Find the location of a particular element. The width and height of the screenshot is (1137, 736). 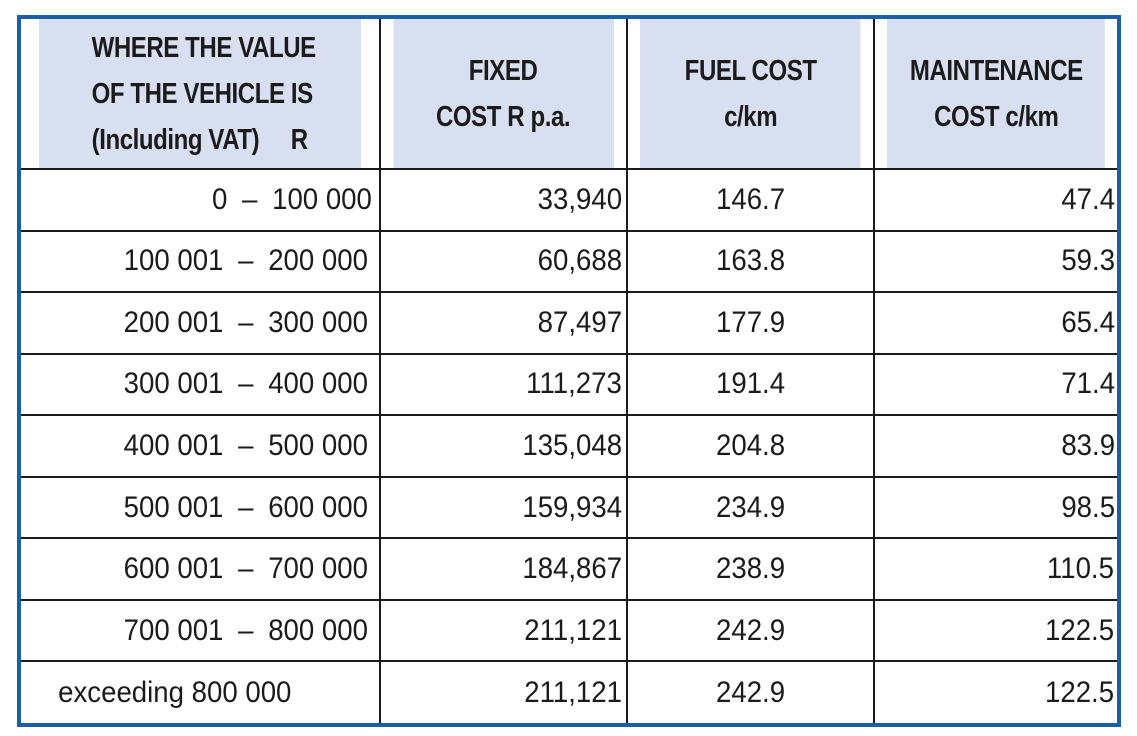

cell-value-range: 700 001–800 000 is located at coordinates (201, 630).